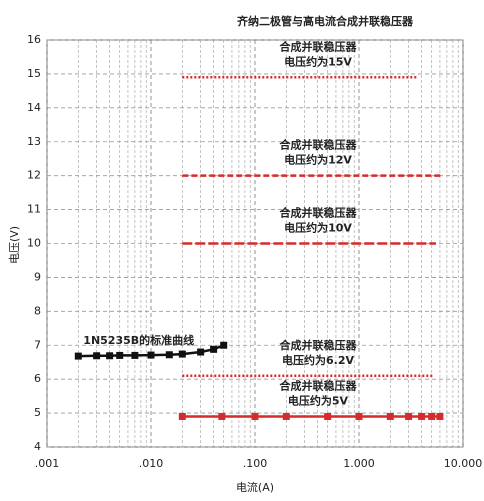 This screenshot has height=501, width=484. What do you see at coordinates (34, 39) in the screenshot?
I see `y-tick-label: 16` at bounding box center [34, 39].